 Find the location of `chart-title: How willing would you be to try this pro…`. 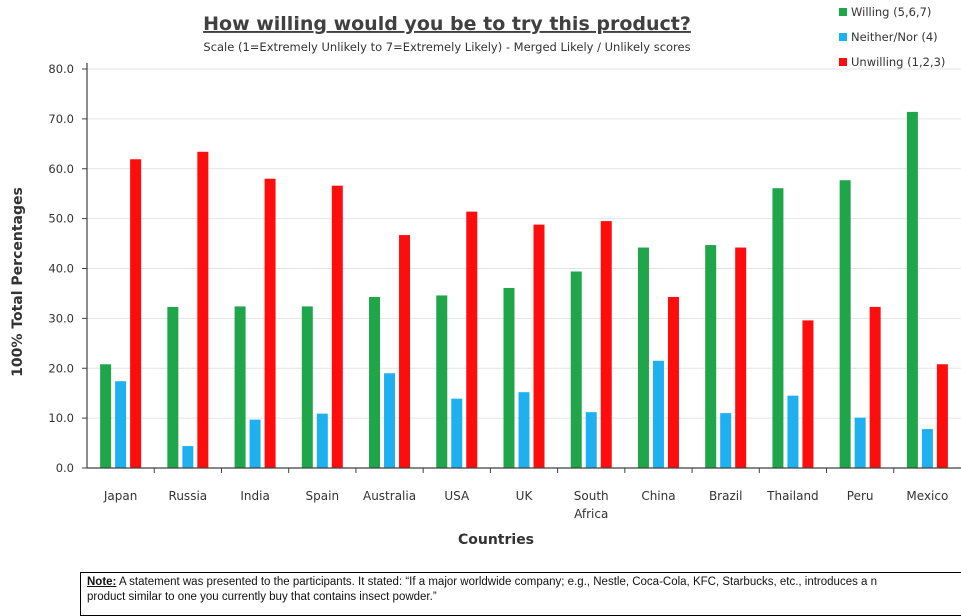

chart-title: How willing would you be to try this pro… is located at coordinates (447, 24).